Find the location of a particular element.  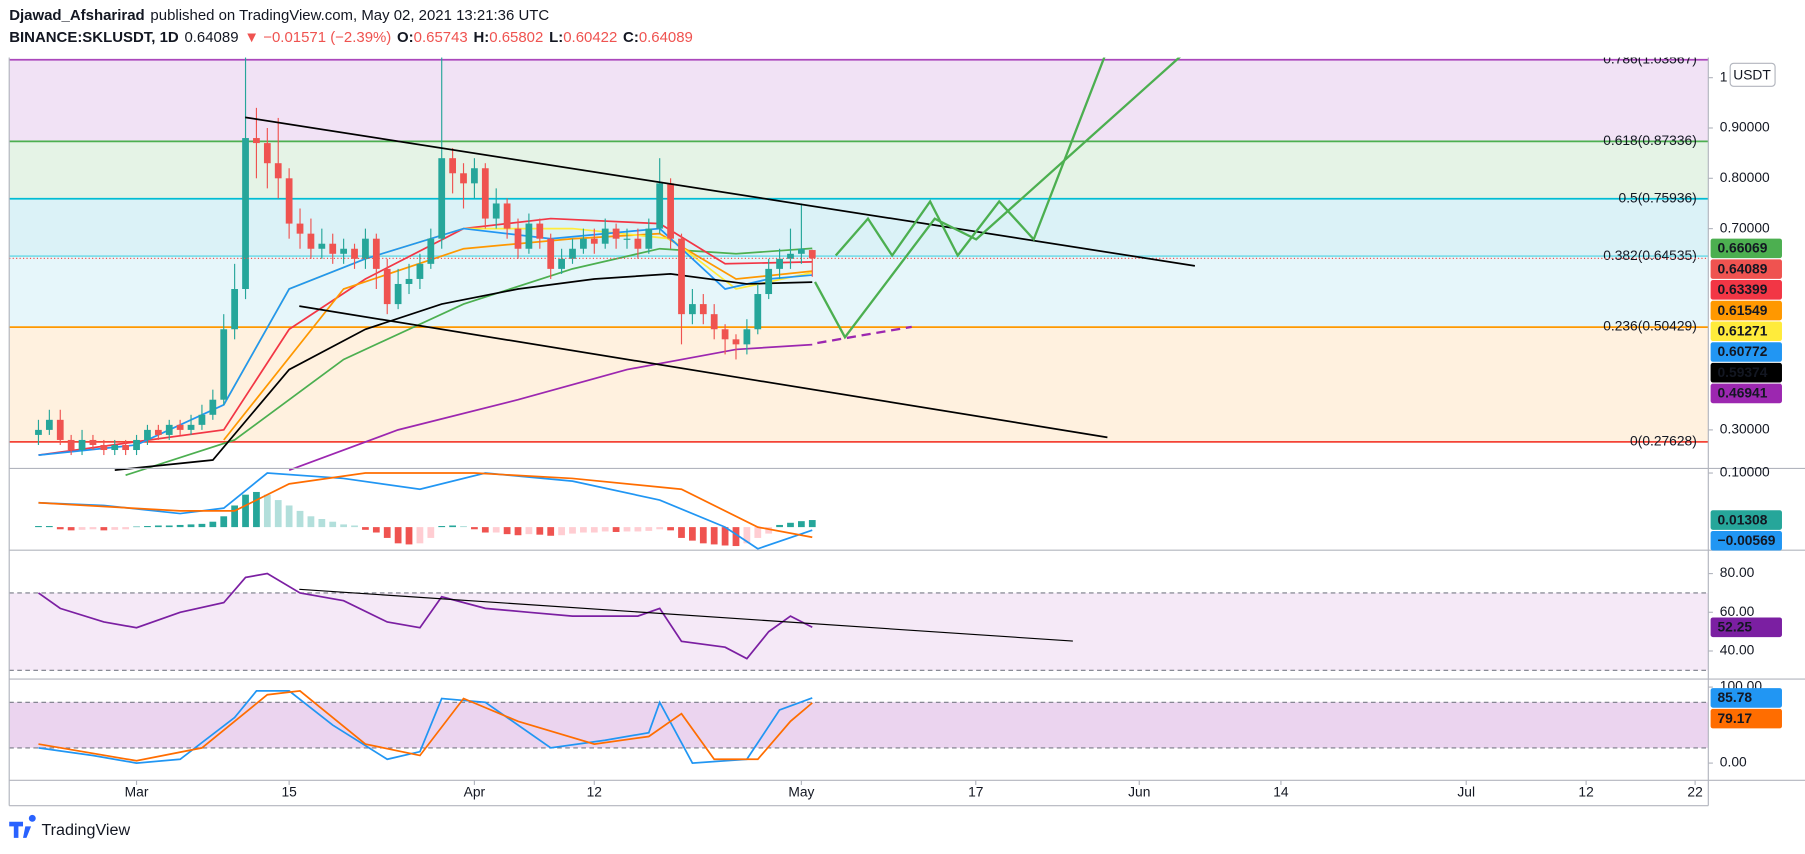

fib-label: 0.236(0.50429) is located at coordinates (1650, 326).